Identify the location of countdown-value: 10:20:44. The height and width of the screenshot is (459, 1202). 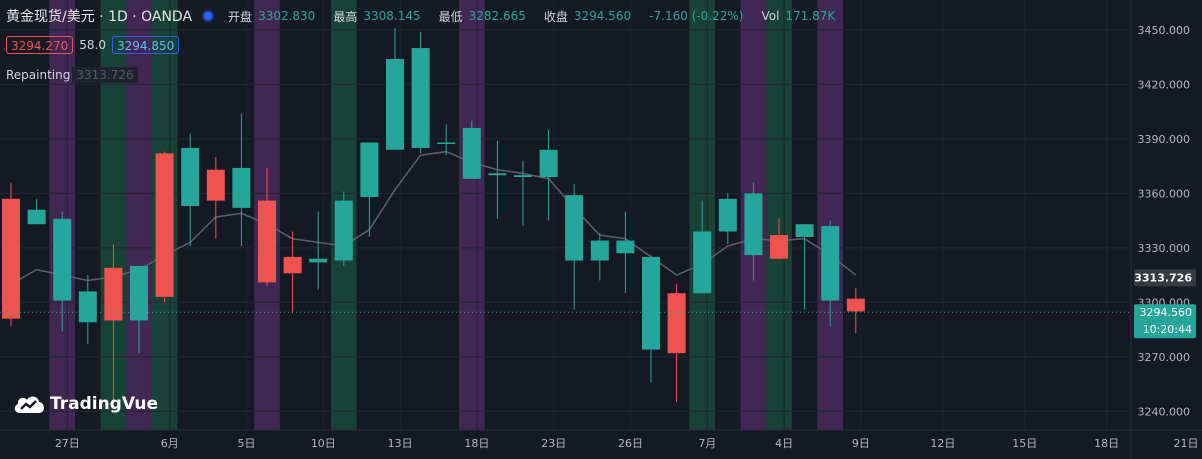
(1167, 329).